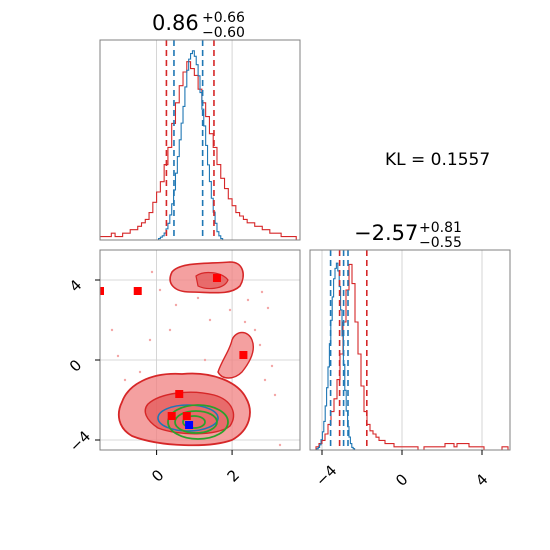 This screenshot has width=550, height=550. Describe the element at coordinates (233, 475) in the screenshot. I see `tick-label: 2` at that location.